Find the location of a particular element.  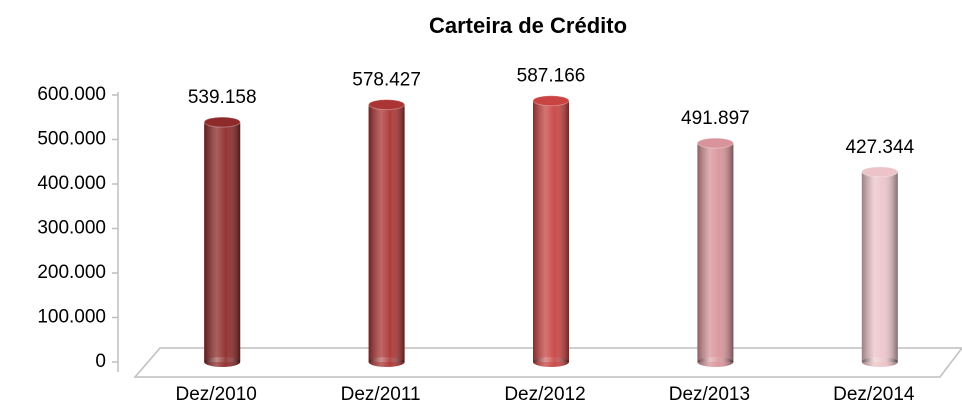

x-tick-label: Dez/2012 is located at coordinates (544, 394).